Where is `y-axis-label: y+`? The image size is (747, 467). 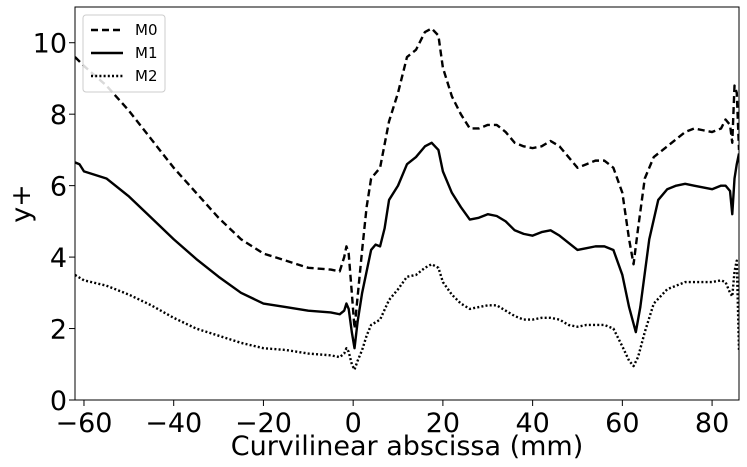
y-axis-label: y+ is located at coordinates (21, 203).